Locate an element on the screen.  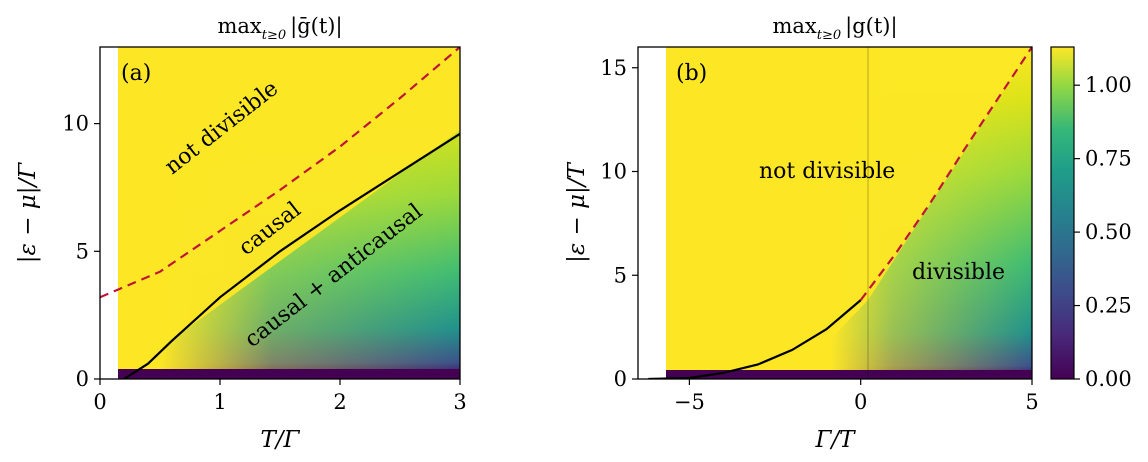
x-tick-label: 2 is located at coordinates (339, 402).